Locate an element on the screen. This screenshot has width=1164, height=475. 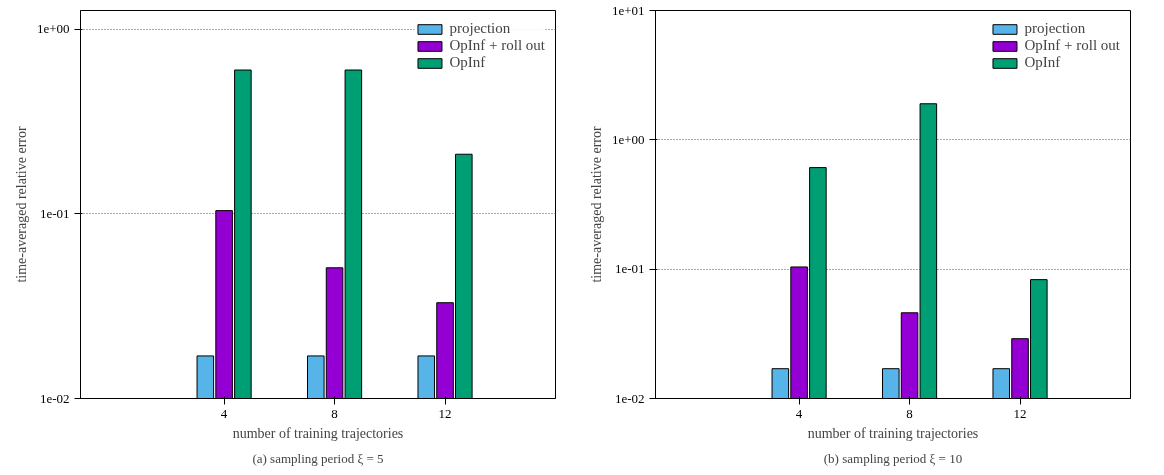
y-tick-label: 1e+01 is located at coordinates (628, 10).